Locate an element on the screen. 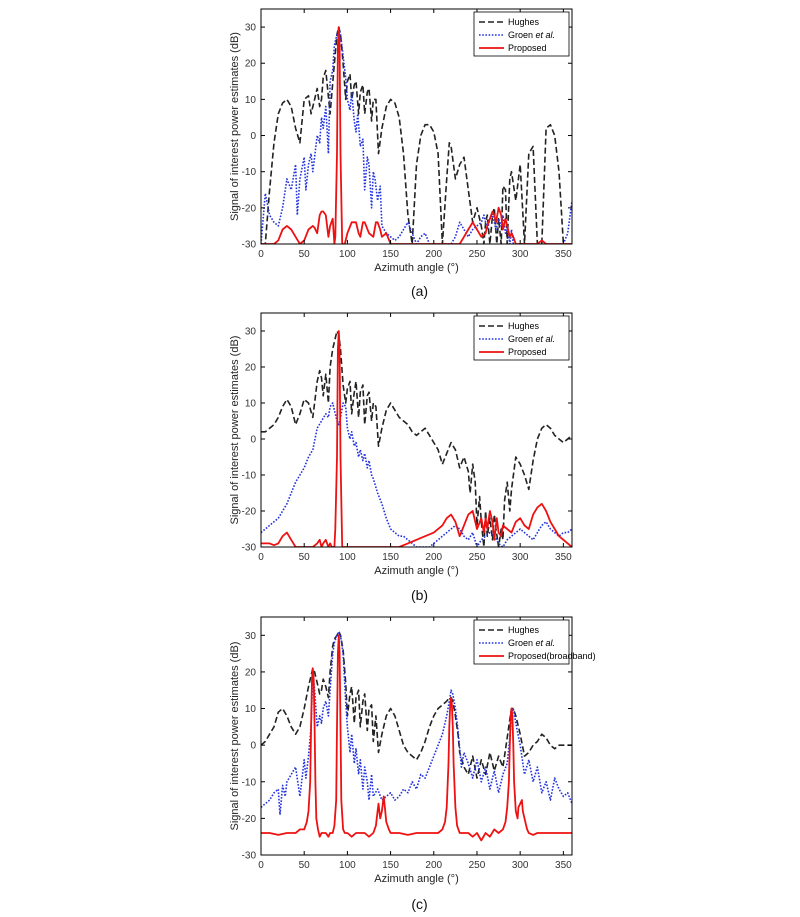 The image size is (800, 917). legend-box is located at coordinates (521, 642).